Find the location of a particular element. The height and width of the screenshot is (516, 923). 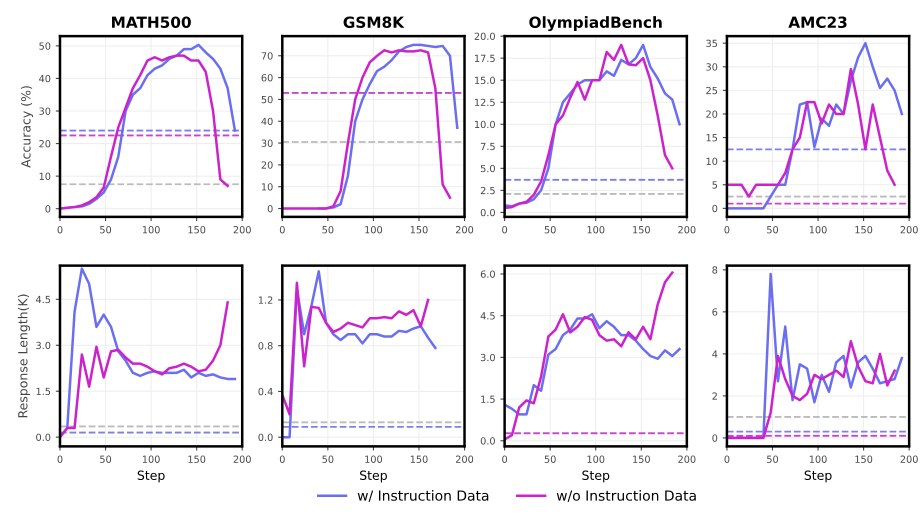

y-tick-label: 4 is located at coordinates (715, 354).